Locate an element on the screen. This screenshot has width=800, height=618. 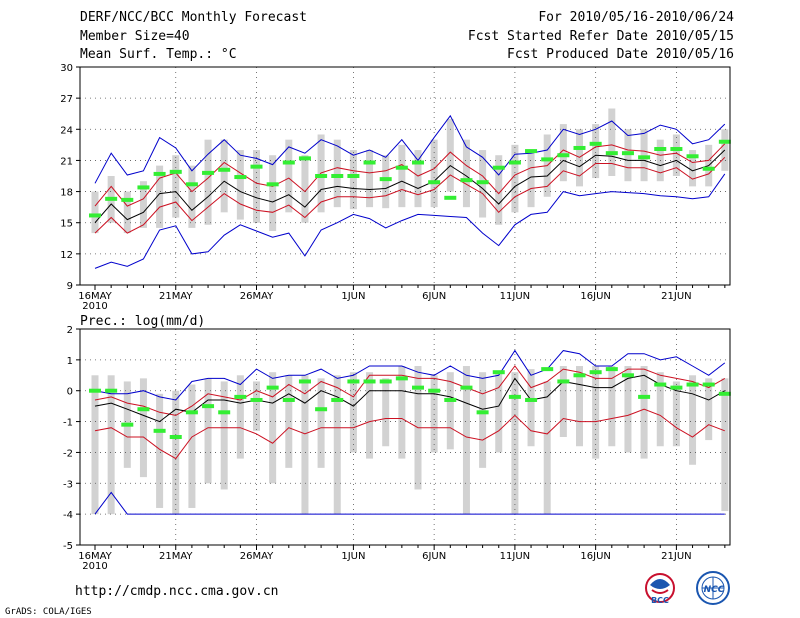
temp-xtick-label: 26MAY is located at coordinates (257, 296).